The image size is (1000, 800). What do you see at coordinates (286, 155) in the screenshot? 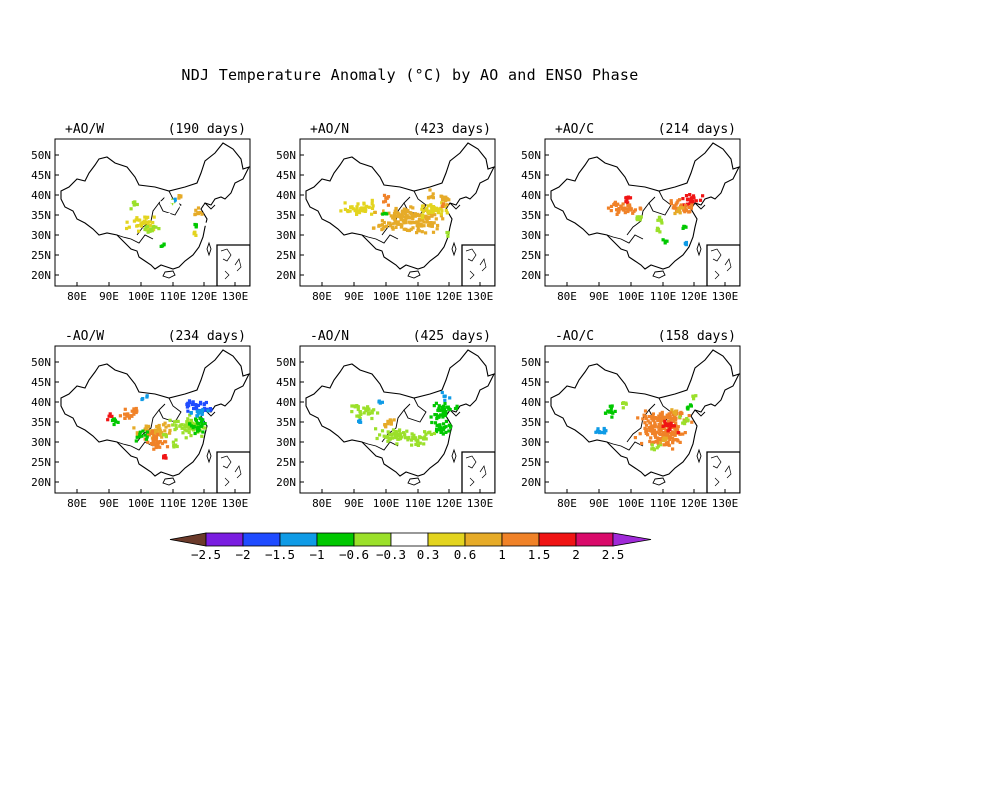
I see `lat-tick-label: 50N` at bounding box center [286, 155].